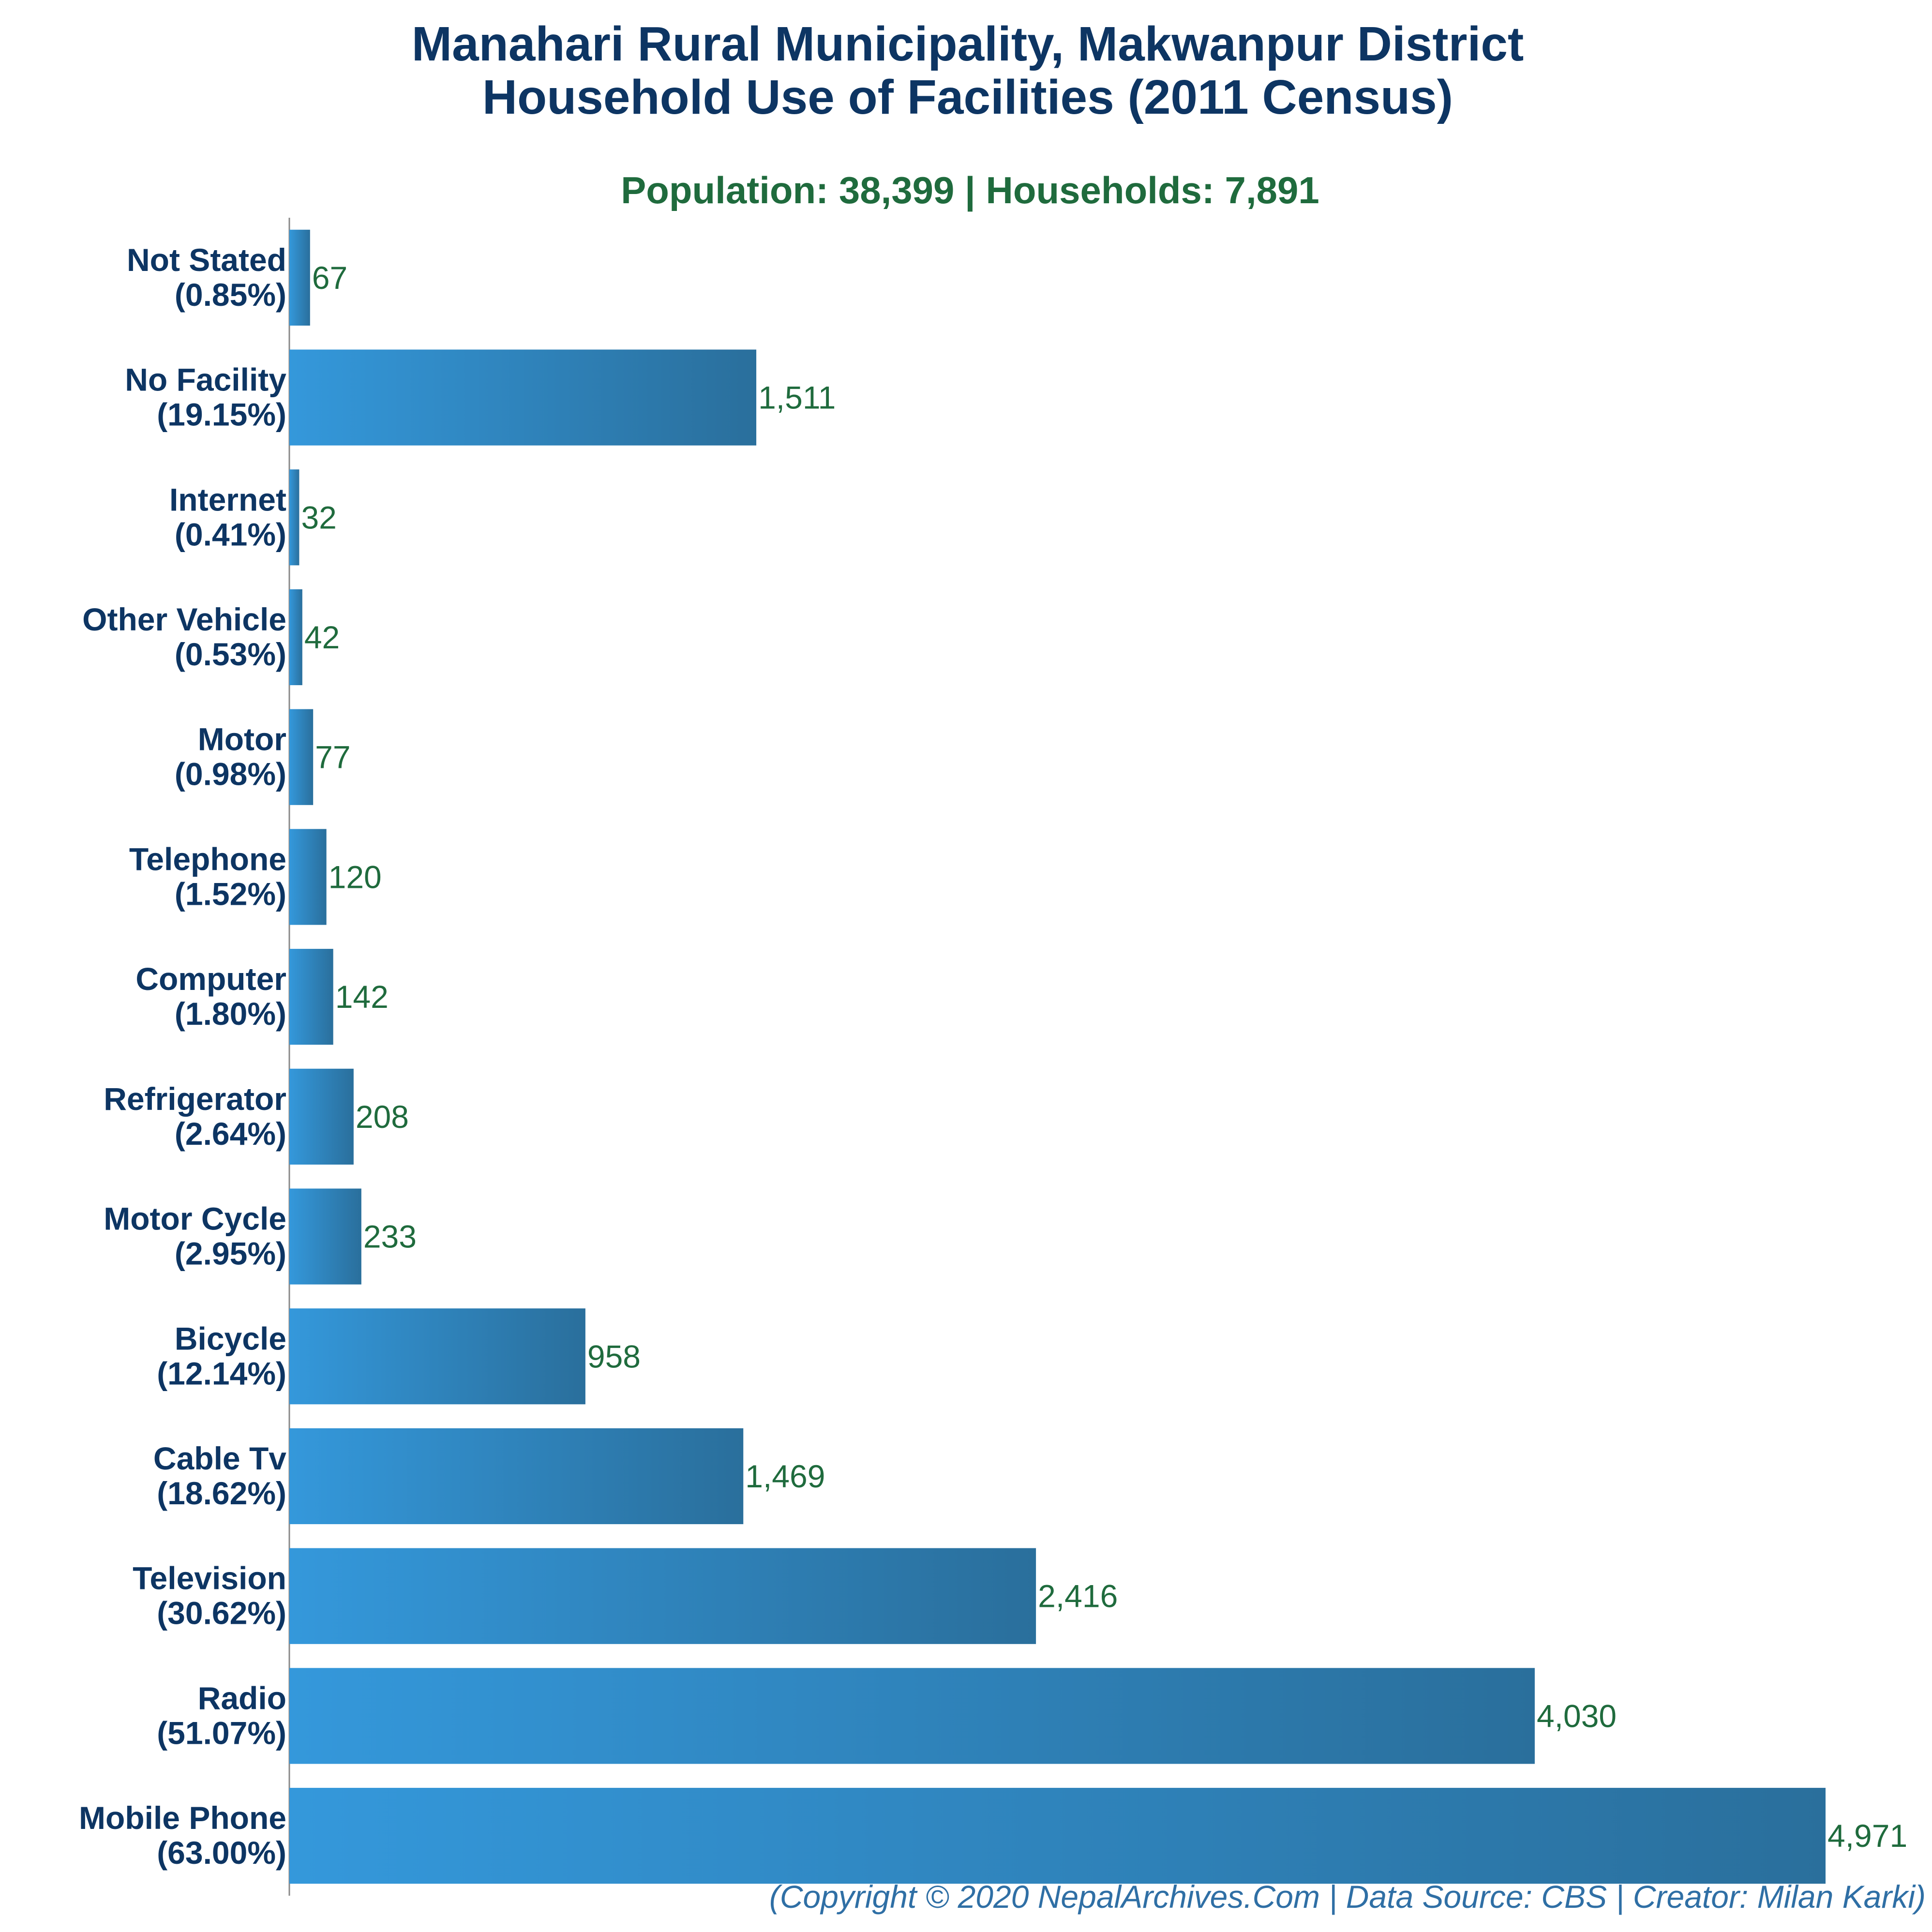 This screenshot has height=1932, width=1932. What do you see at coordinates (184, 619) in the screenshot?
I see `category-label: Other Vehicle` at bounding box center [184, 619].